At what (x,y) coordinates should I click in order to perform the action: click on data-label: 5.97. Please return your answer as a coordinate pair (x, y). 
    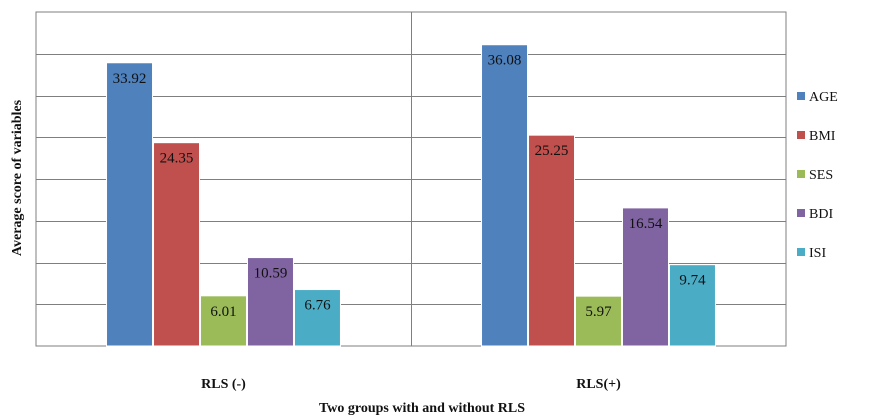
    Looking at the image, I should click on (598, 312).